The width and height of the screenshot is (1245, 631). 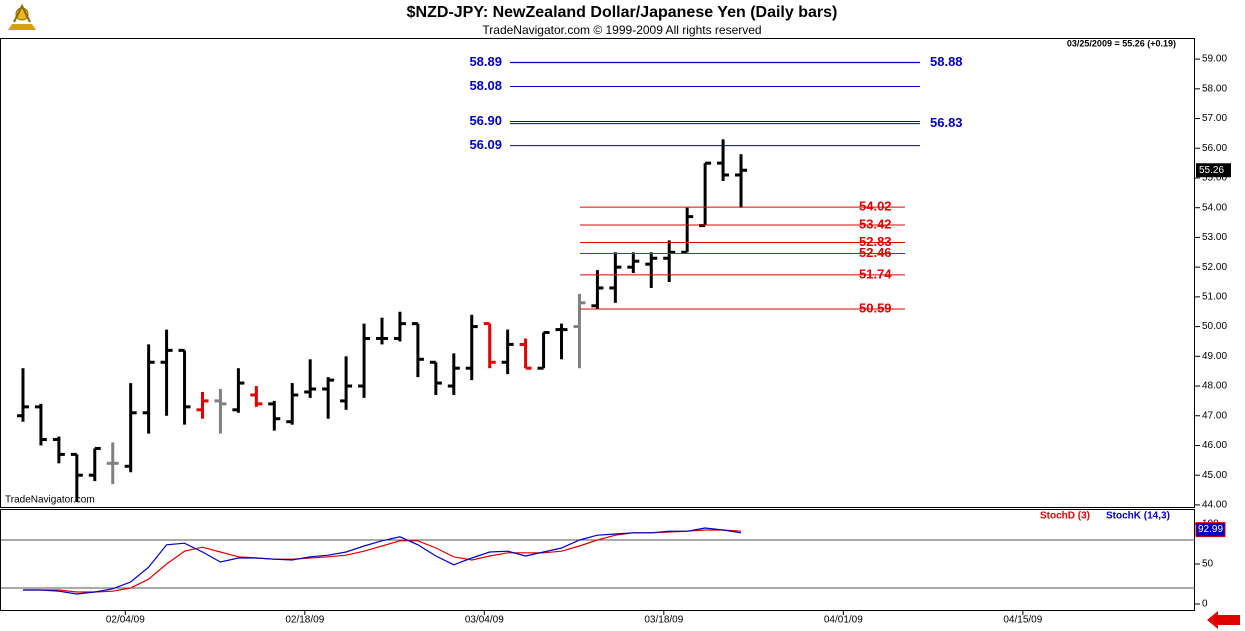 I want to click on y-tick-label: 59.00, so click(x=1214, y=59).